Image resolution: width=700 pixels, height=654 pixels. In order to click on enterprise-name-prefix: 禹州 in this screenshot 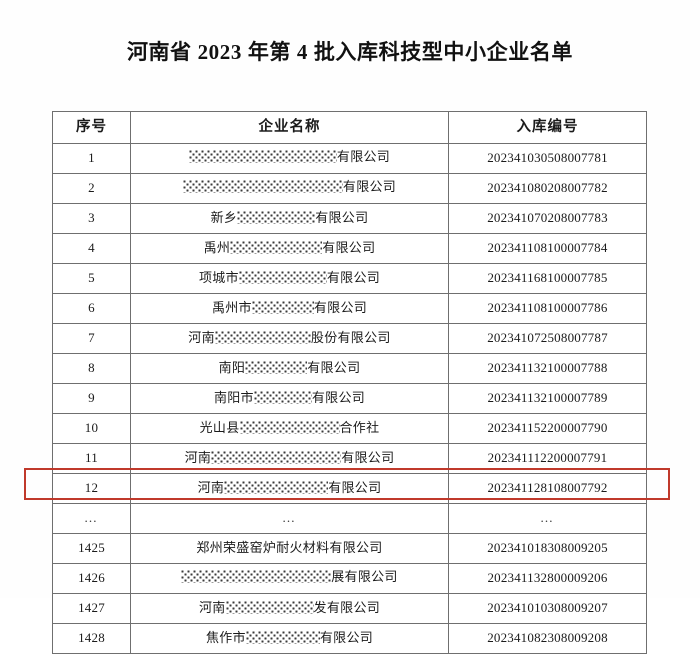, I will do `click(217, 248)`.